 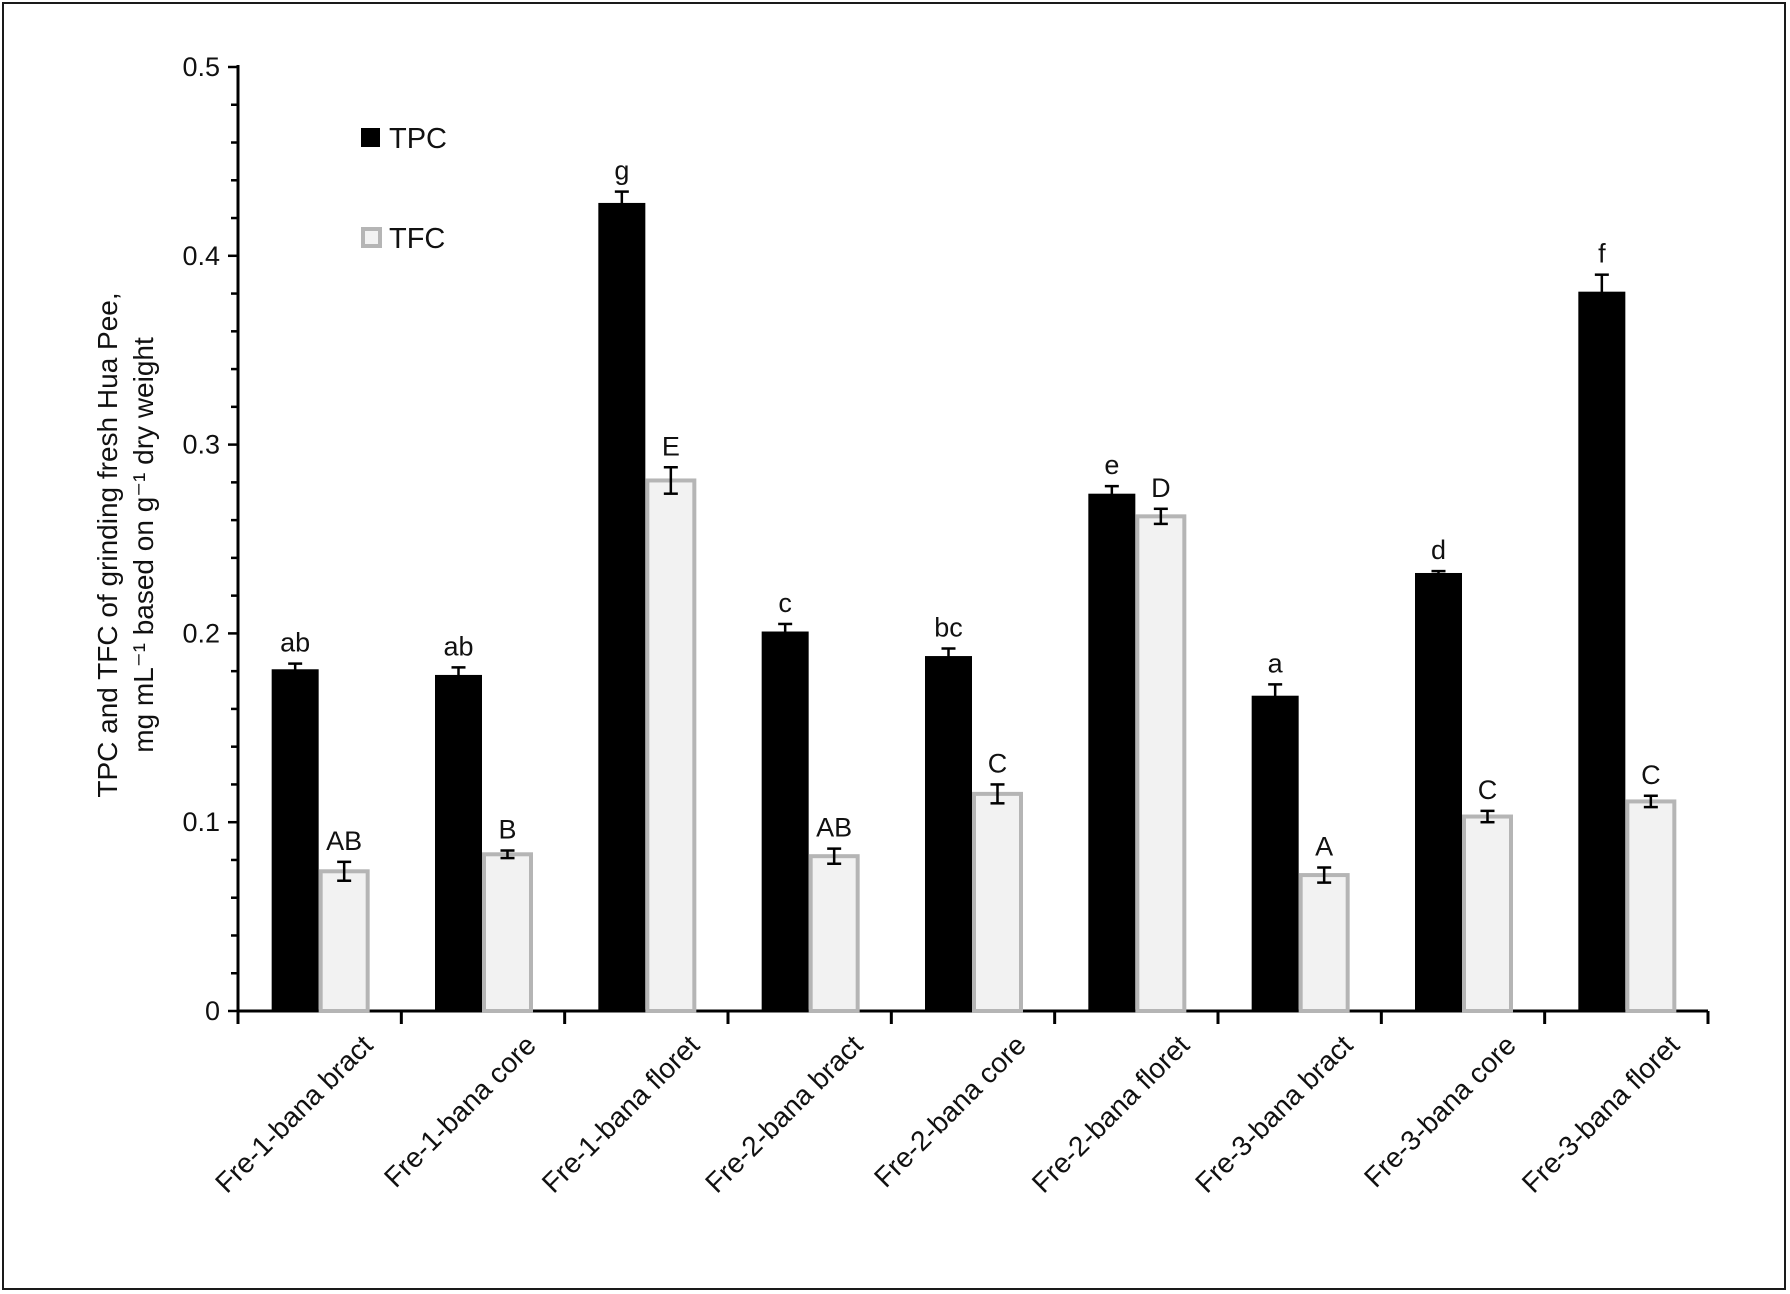 What do you see at coordinates (370, 137) in the screenshot?
I see `legend-swatch-tpc` at bounding box center [370, 137].